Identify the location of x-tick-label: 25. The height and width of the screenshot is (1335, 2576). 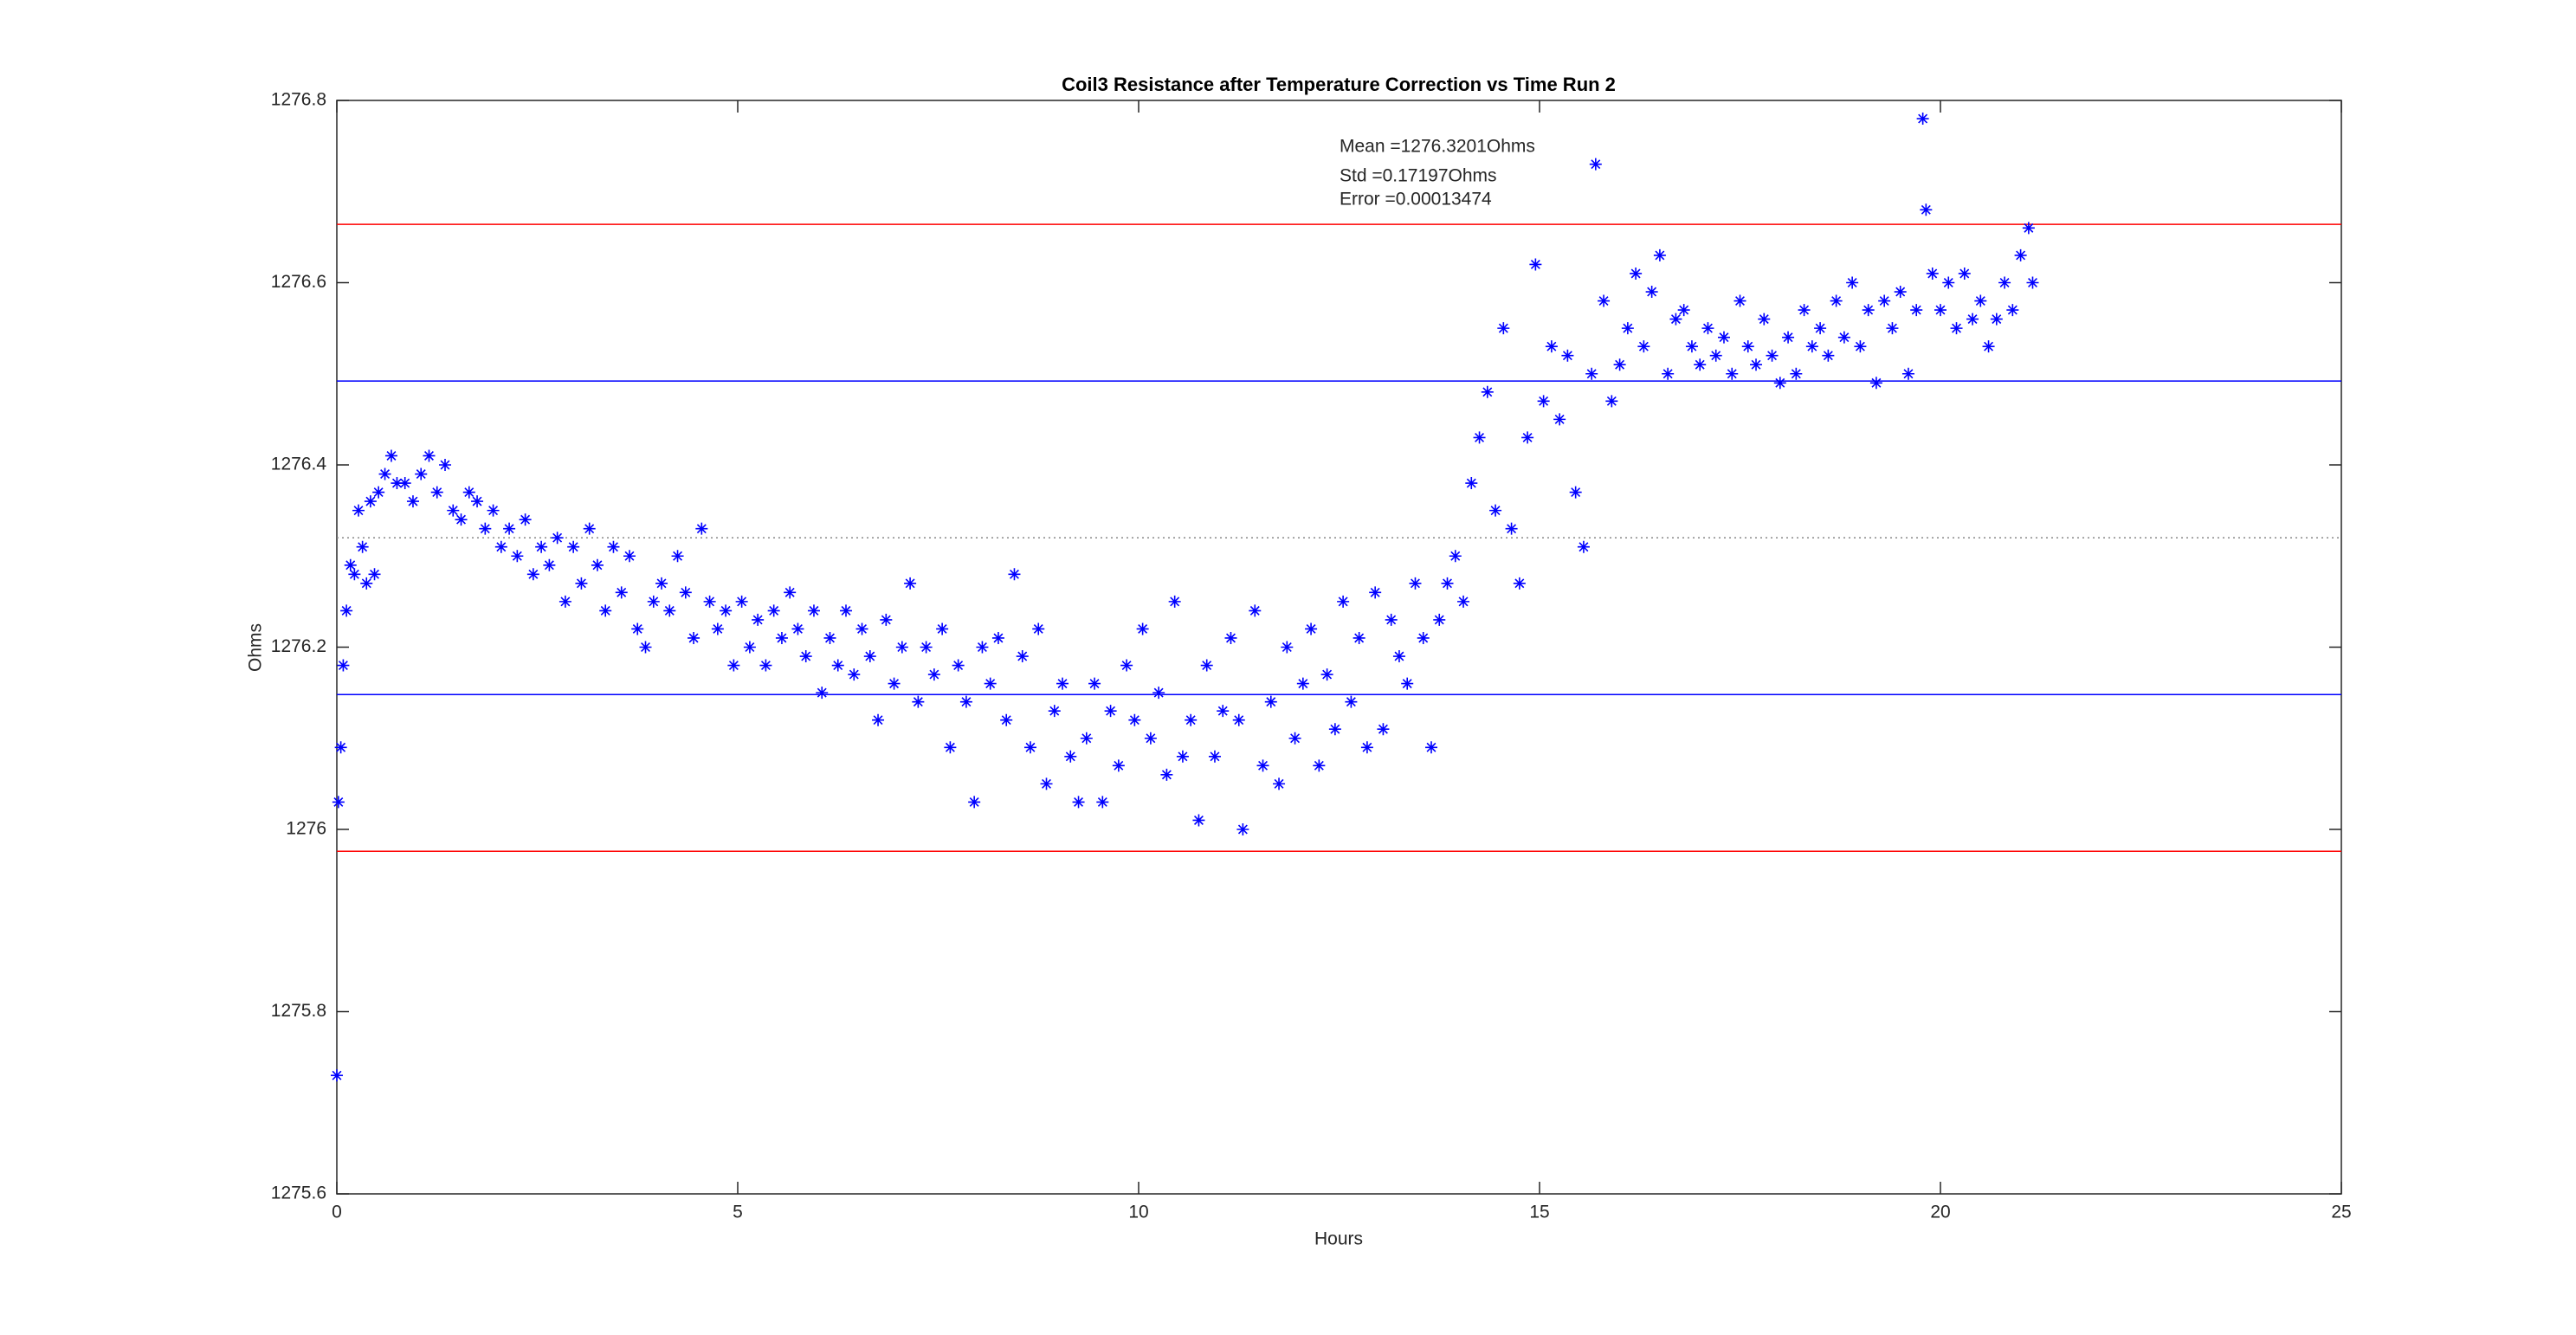
(2341, 1212).